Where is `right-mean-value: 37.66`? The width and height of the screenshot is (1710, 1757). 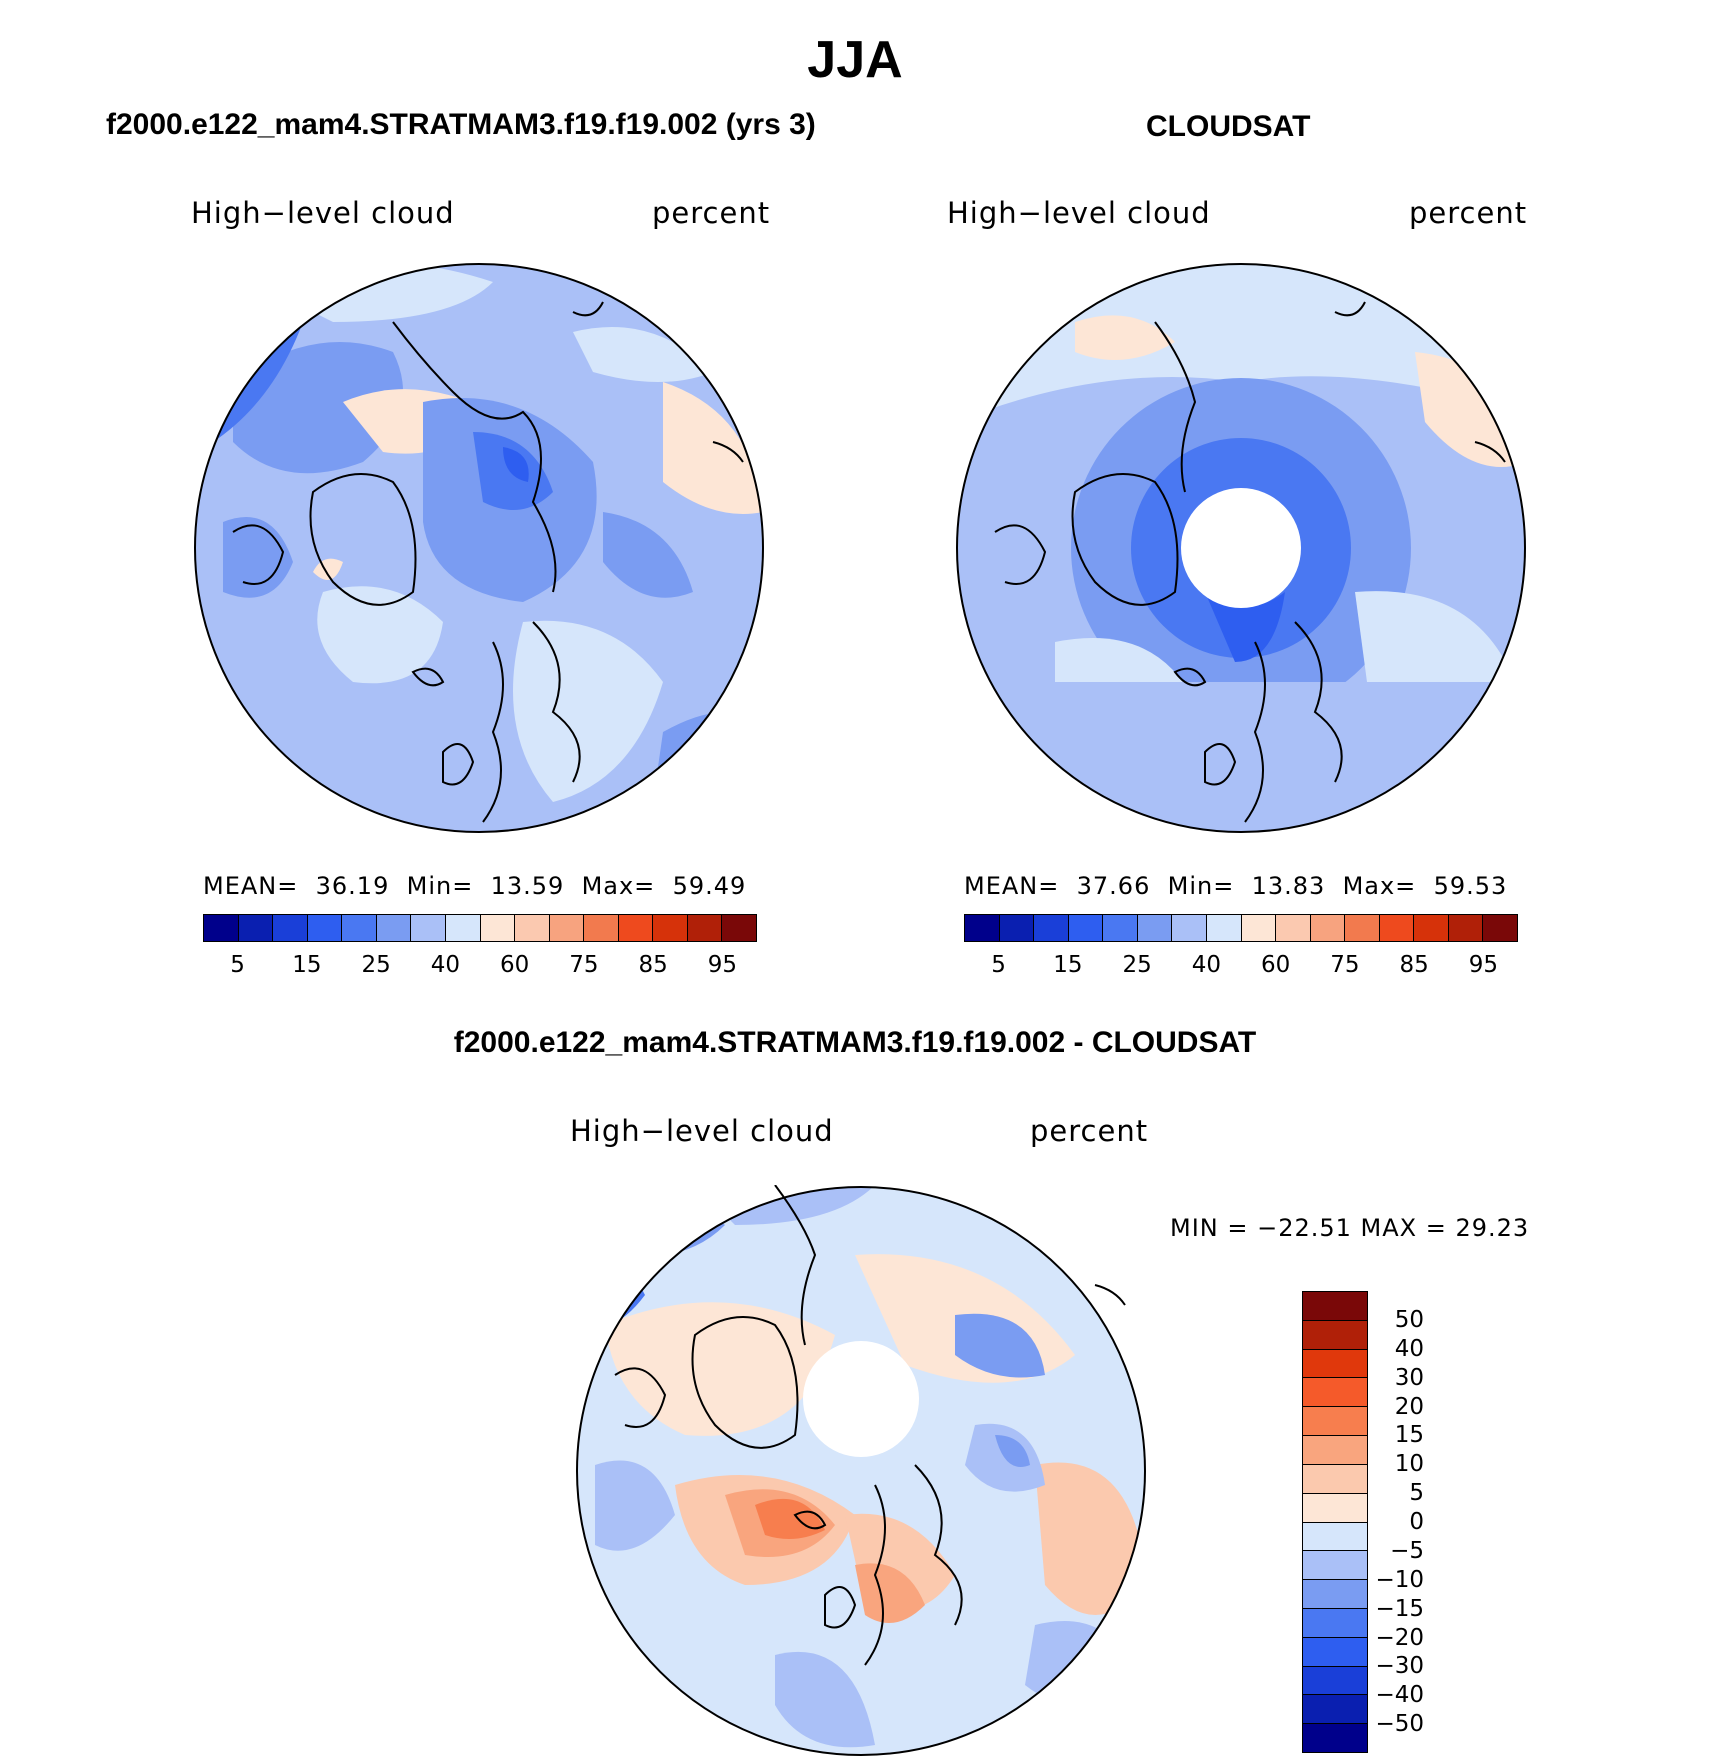 right-mean-value: 37.66 is located at coordinates (1113, 886).